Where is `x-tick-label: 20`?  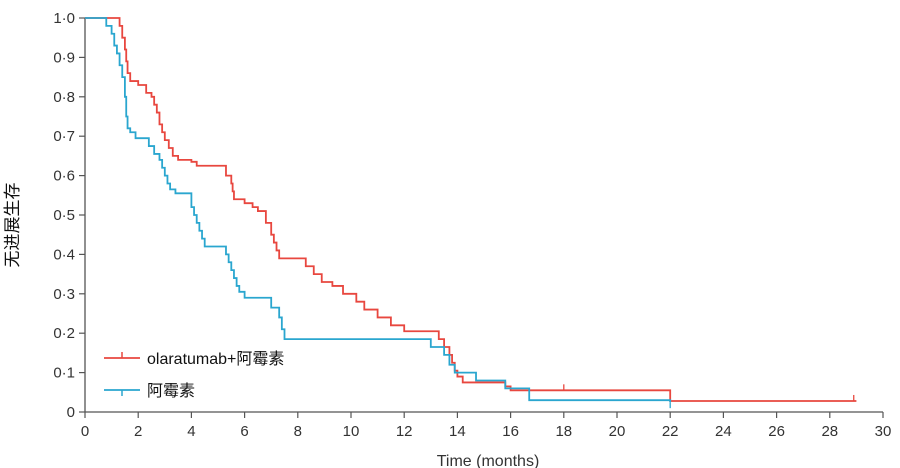 x-tick-label: 20 is located at coordinates (617, 431).